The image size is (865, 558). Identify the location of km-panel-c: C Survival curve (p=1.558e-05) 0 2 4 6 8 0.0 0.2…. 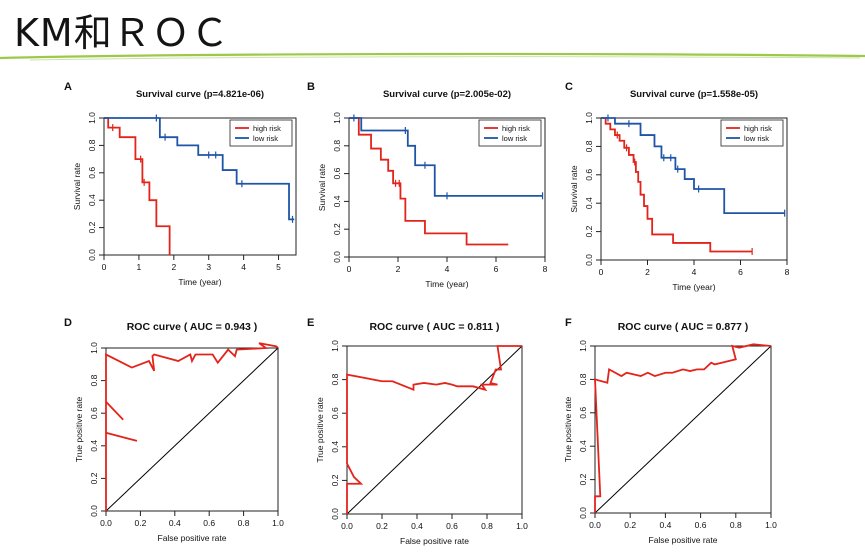
(683, 192).